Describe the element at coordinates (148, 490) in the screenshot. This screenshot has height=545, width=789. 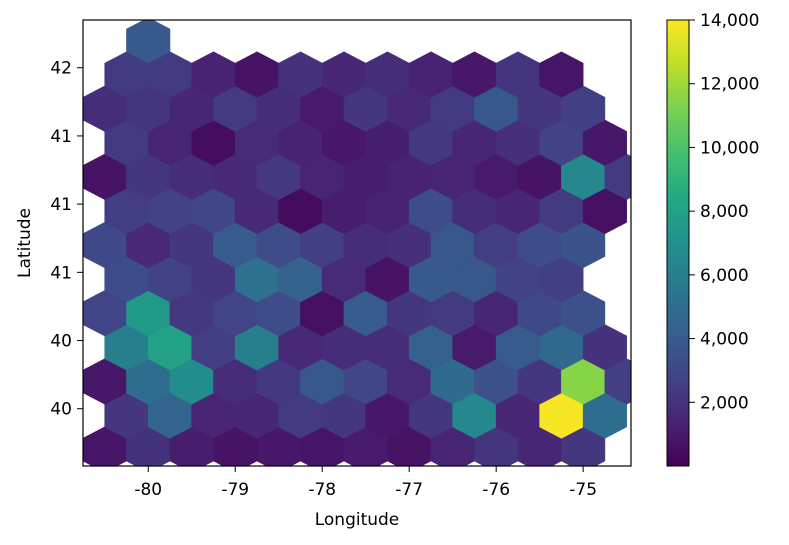
I see `x-tick-label: -80` at that location.